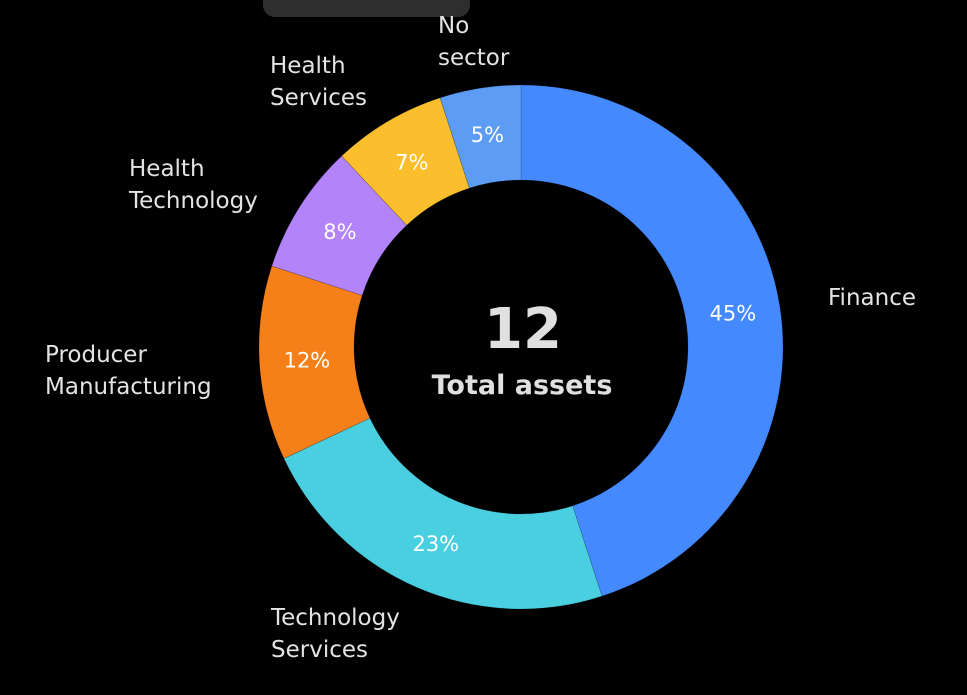 The width and height of the screenshot is (967, 695). What do you see at coordinates (523, 329) in the screenshot?
I see `center-value: 12` at bounding box center [523, 329].